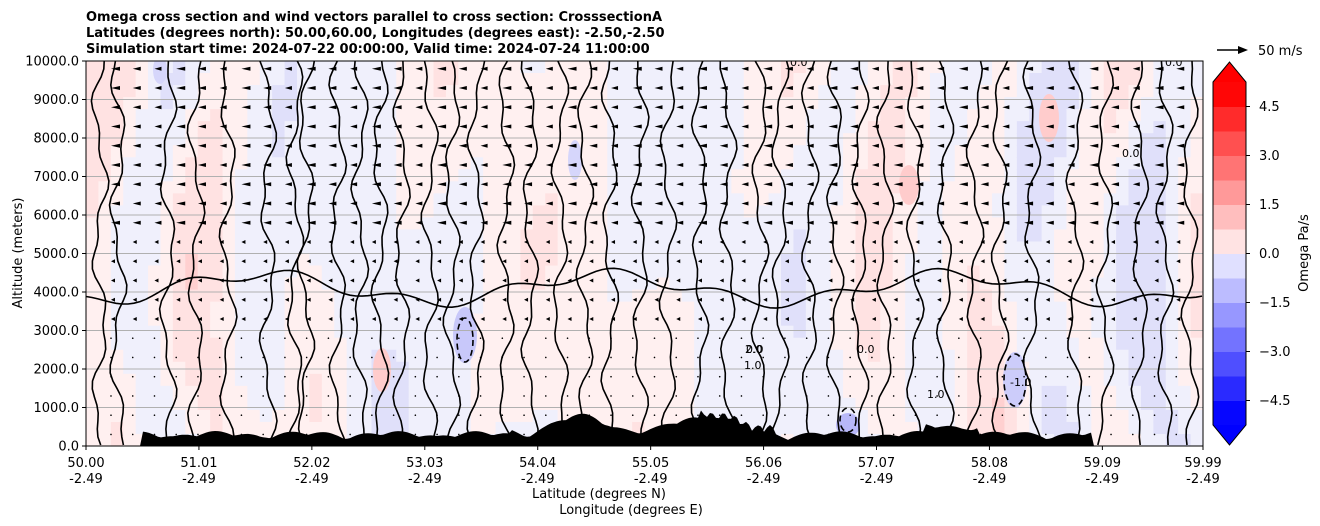 Image resolution: width=1320 pixels, height=526 pixels. I want to click on y-tick-label: 9000.0, so click(57, 100).